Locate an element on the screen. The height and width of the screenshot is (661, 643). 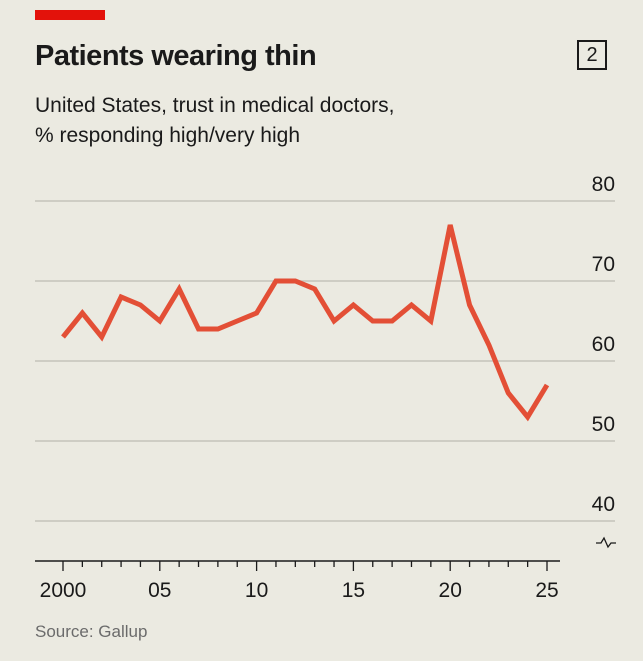
x-tick-label-10: 10 is located at coordinates (256, 590).